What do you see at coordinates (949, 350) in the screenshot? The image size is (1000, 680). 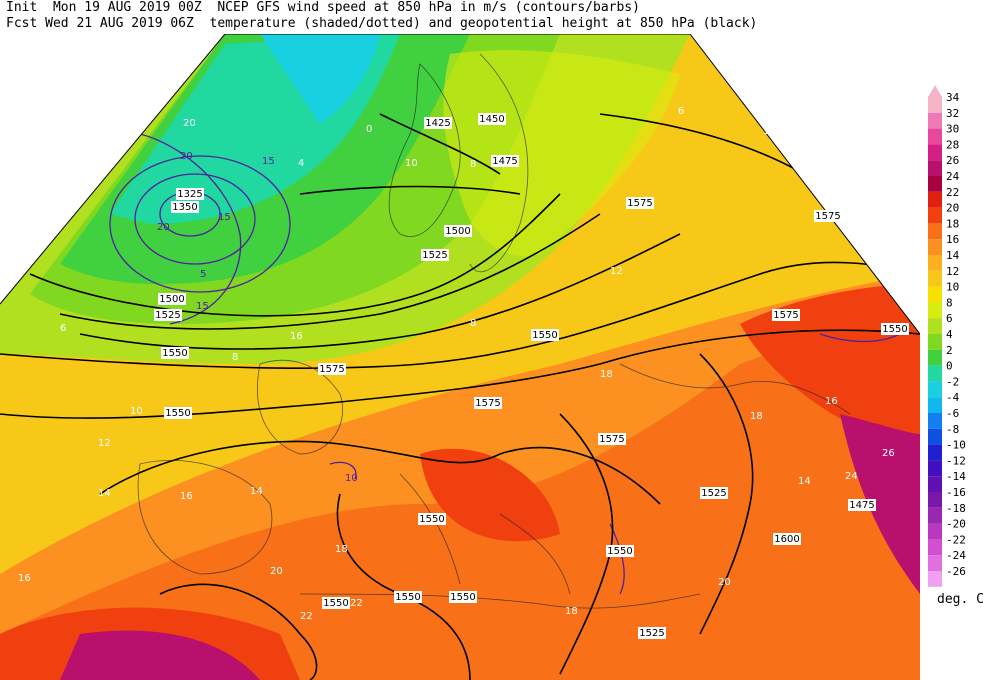 I see `colorbar-tick-label: 2` at bounding box center [949, 350].